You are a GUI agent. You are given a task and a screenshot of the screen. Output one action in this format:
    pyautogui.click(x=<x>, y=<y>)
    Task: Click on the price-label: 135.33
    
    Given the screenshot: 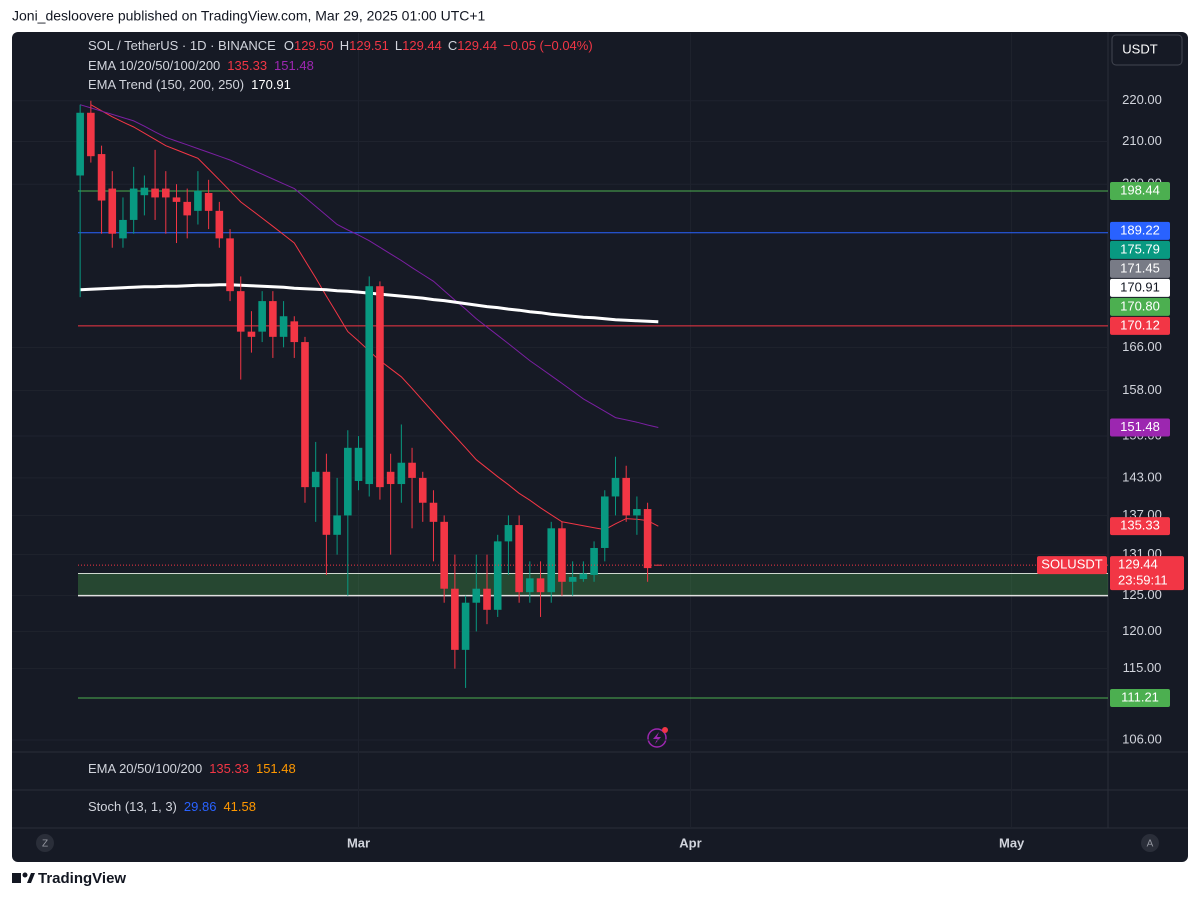 What is the action you would take?
    pyautogui.click(x=1140, y=525)
    